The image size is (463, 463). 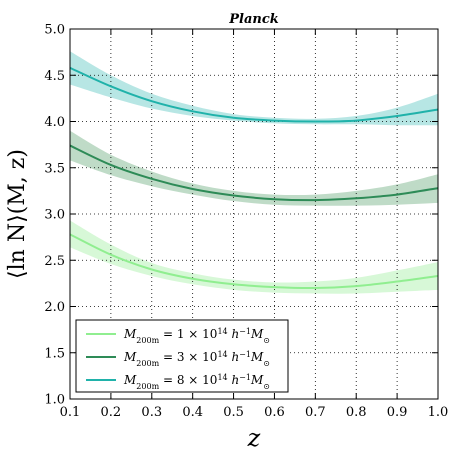 What do you see at coordinates (54, 400) in the screenshot?
I see `y-tick-label: 1.0` at bounding box center [54, 400].